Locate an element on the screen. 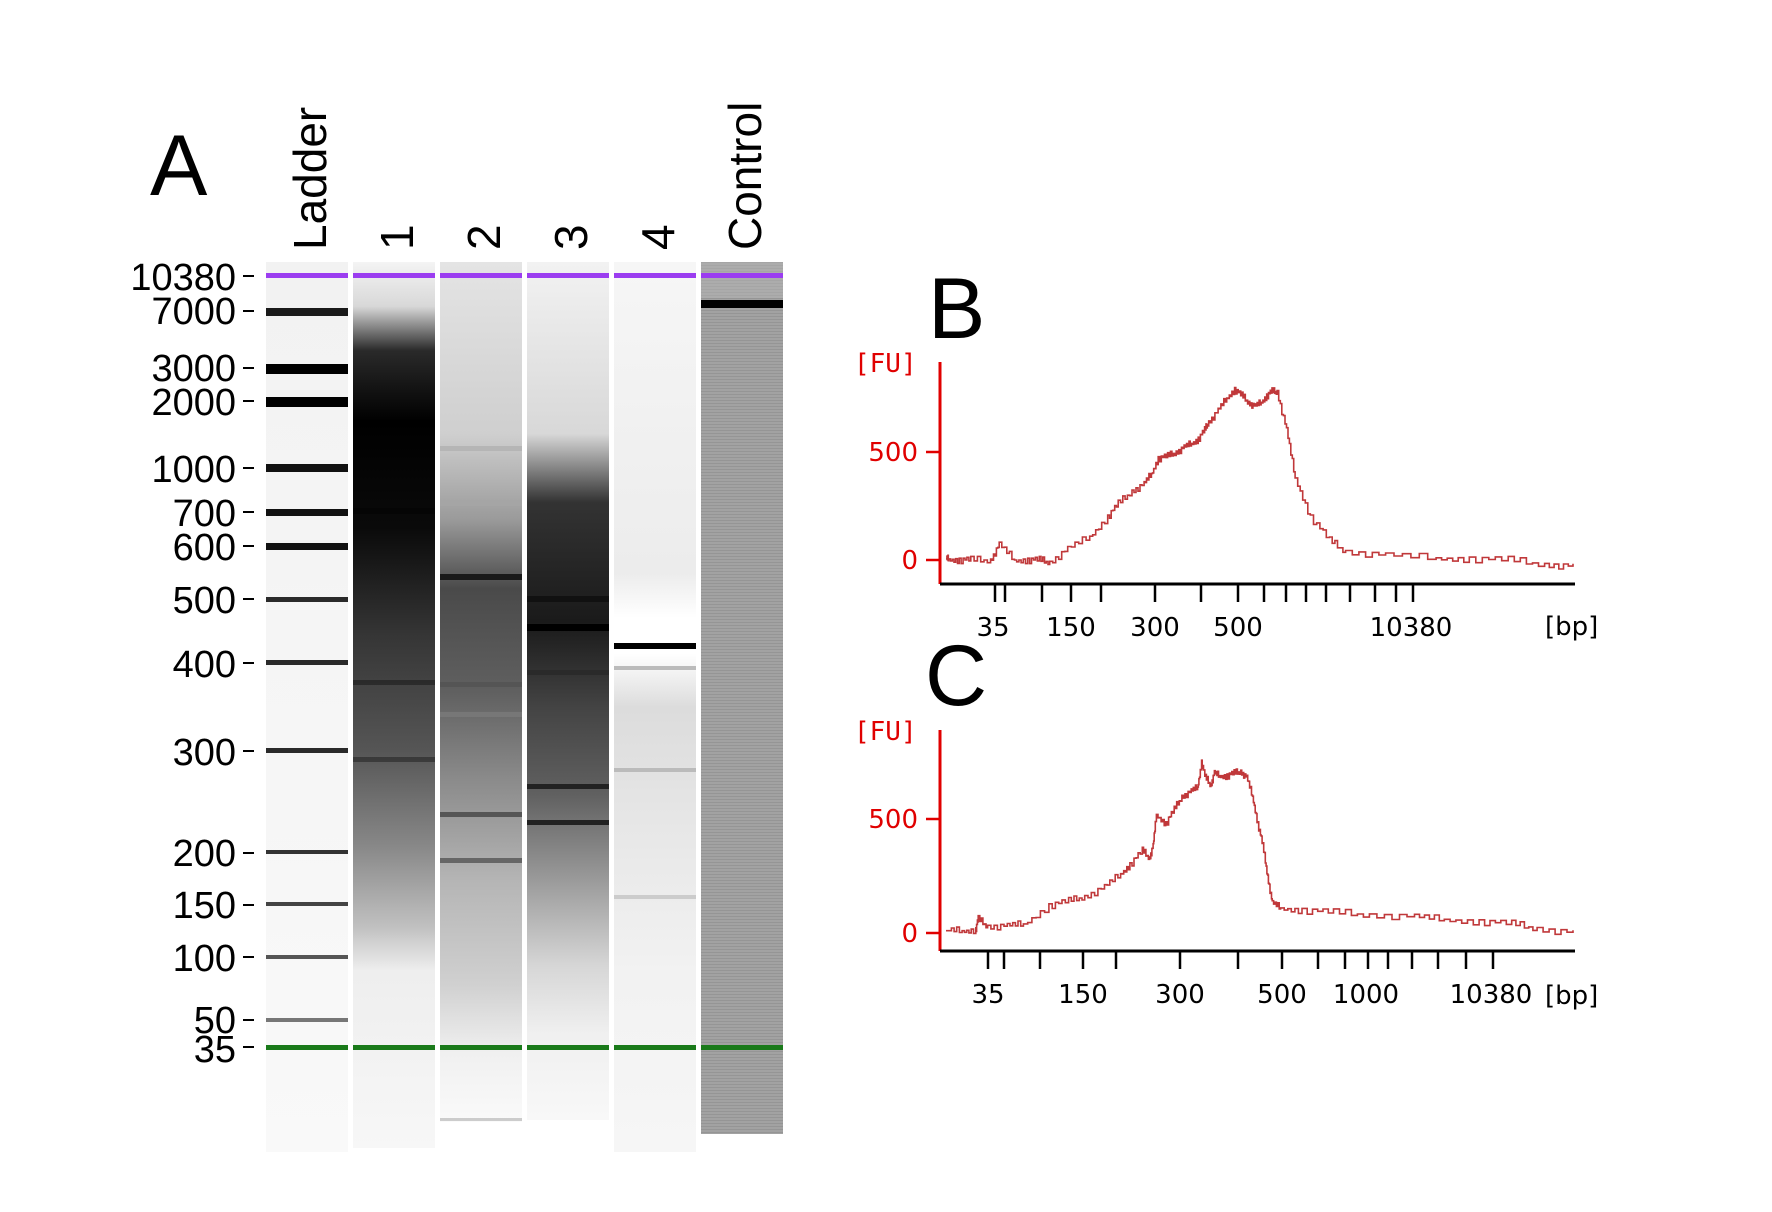  lane-2-bands is located at coordinates (481, 783).